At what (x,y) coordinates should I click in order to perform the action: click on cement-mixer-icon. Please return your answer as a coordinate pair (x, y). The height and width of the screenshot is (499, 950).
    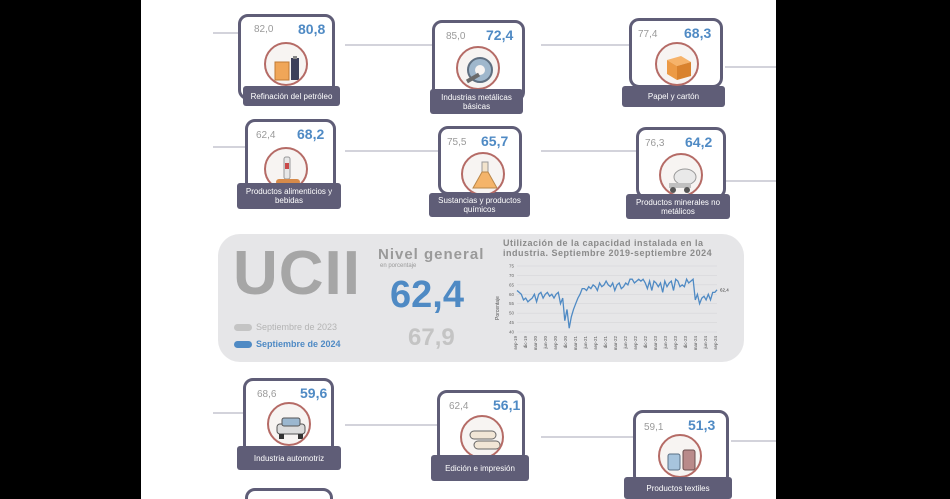
    Looking at the image, I should click on (681, 175).